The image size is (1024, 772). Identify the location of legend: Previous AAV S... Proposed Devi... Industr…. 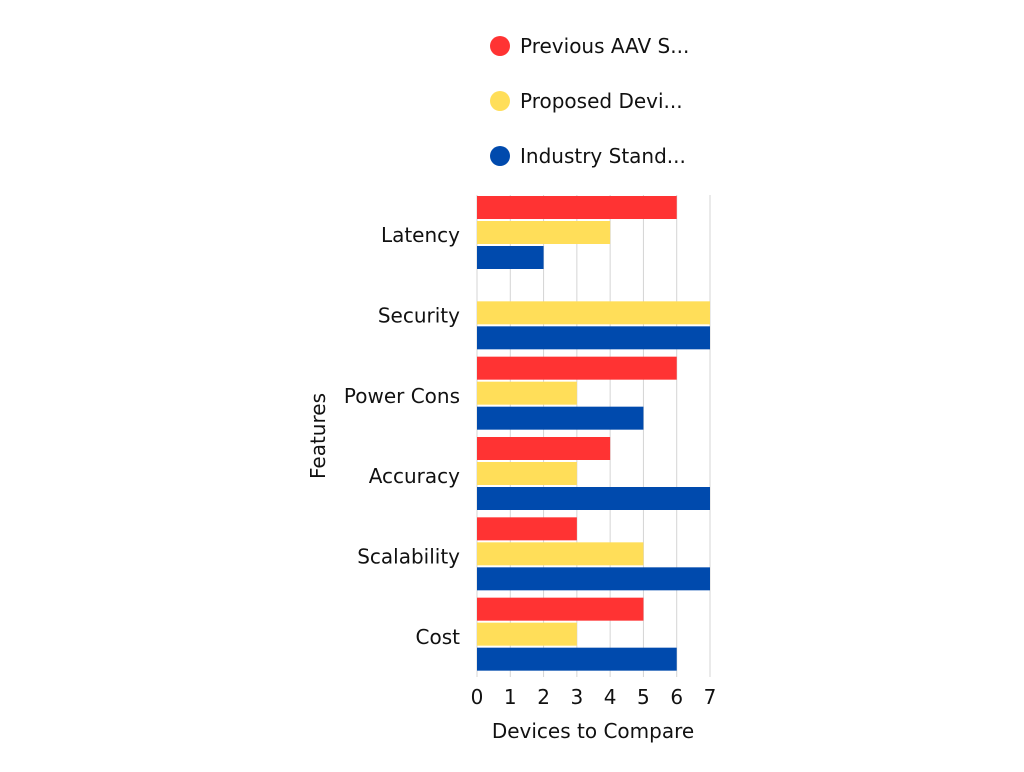
(589, 101).